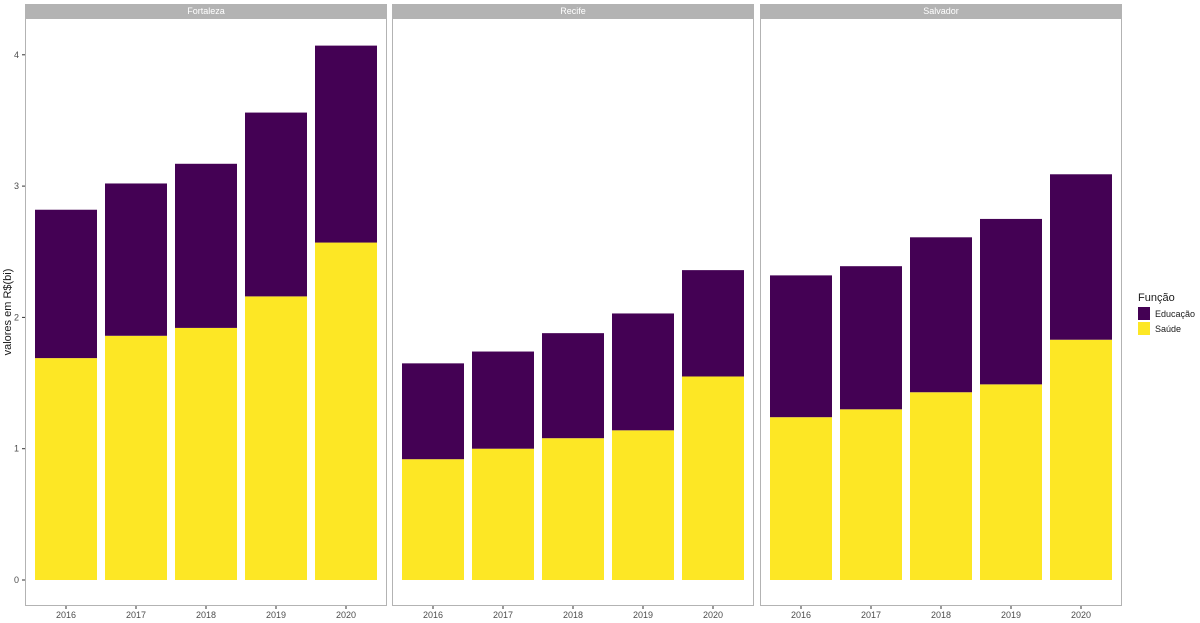 This screenshot has width=1200, height=623. What do you see at coordinates (1144, 313) in the screenshot?
I see `legend-key-educacao` at bounding box center [1144, 313].